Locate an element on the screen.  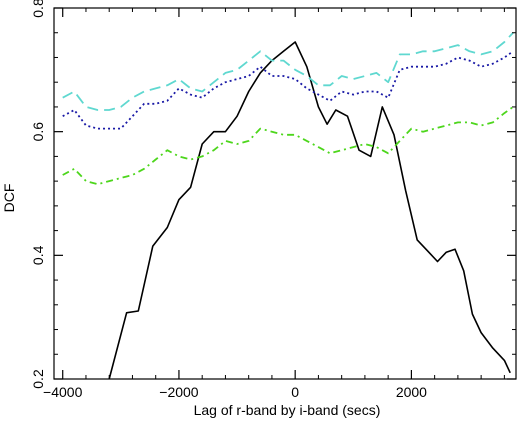
x-tick-label: −2000 is located at coordinates (179, 392).